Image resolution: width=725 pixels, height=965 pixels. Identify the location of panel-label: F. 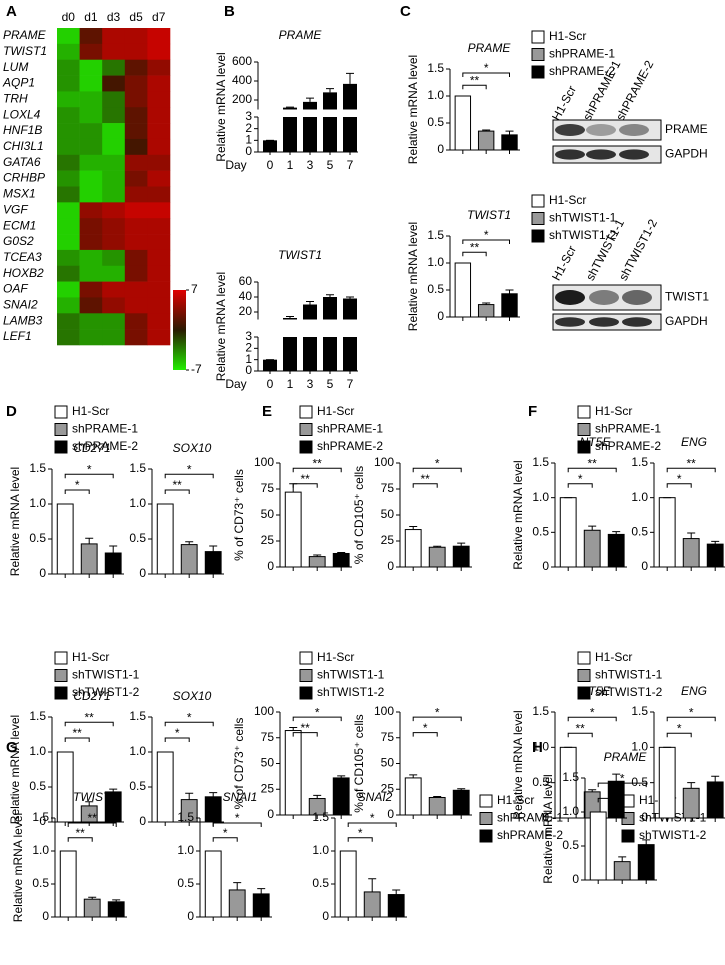
(532, 411).